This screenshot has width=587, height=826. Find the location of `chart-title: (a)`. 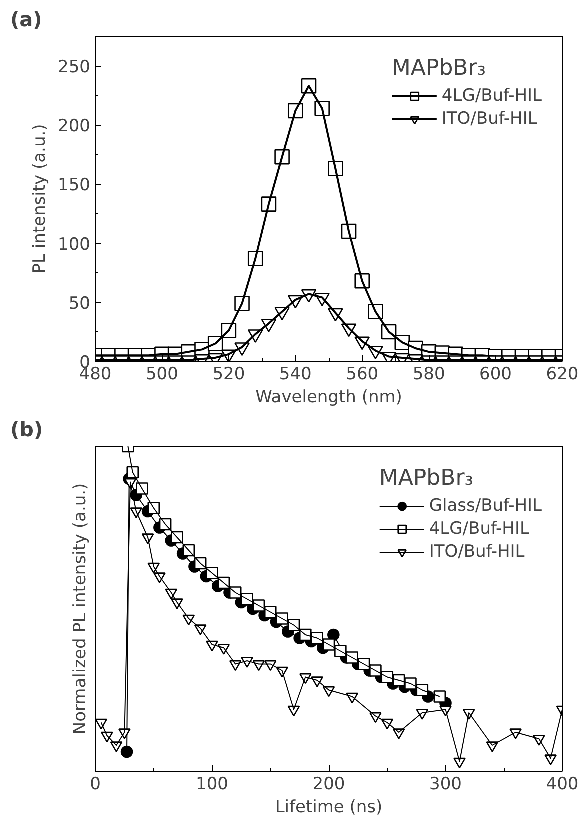

chart-title: (a) is located at coordinates (26, 20).